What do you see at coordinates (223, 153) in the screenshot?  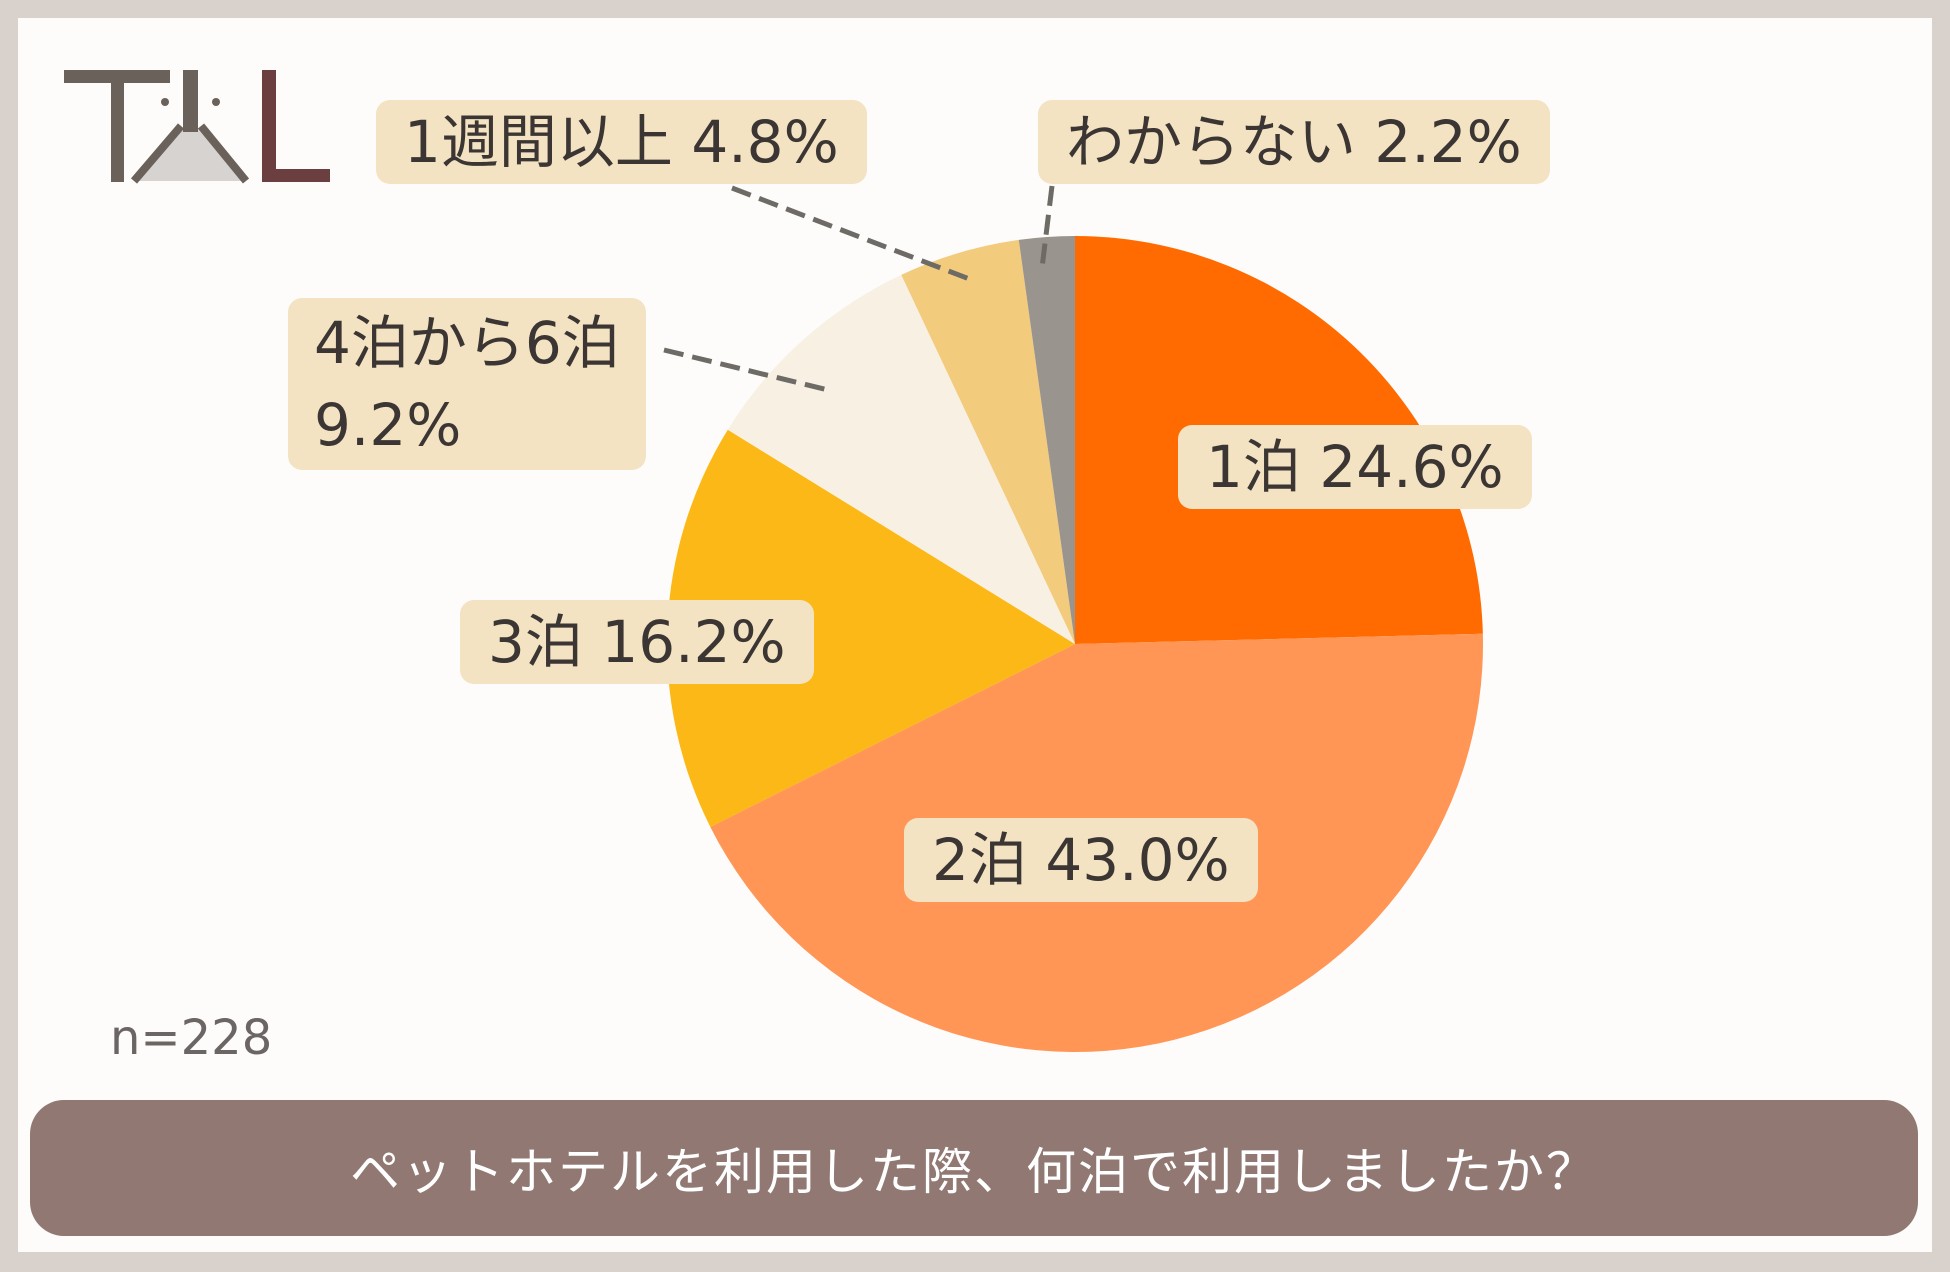 I see `logo-a-right-leg` at bounding box center [223, 153].